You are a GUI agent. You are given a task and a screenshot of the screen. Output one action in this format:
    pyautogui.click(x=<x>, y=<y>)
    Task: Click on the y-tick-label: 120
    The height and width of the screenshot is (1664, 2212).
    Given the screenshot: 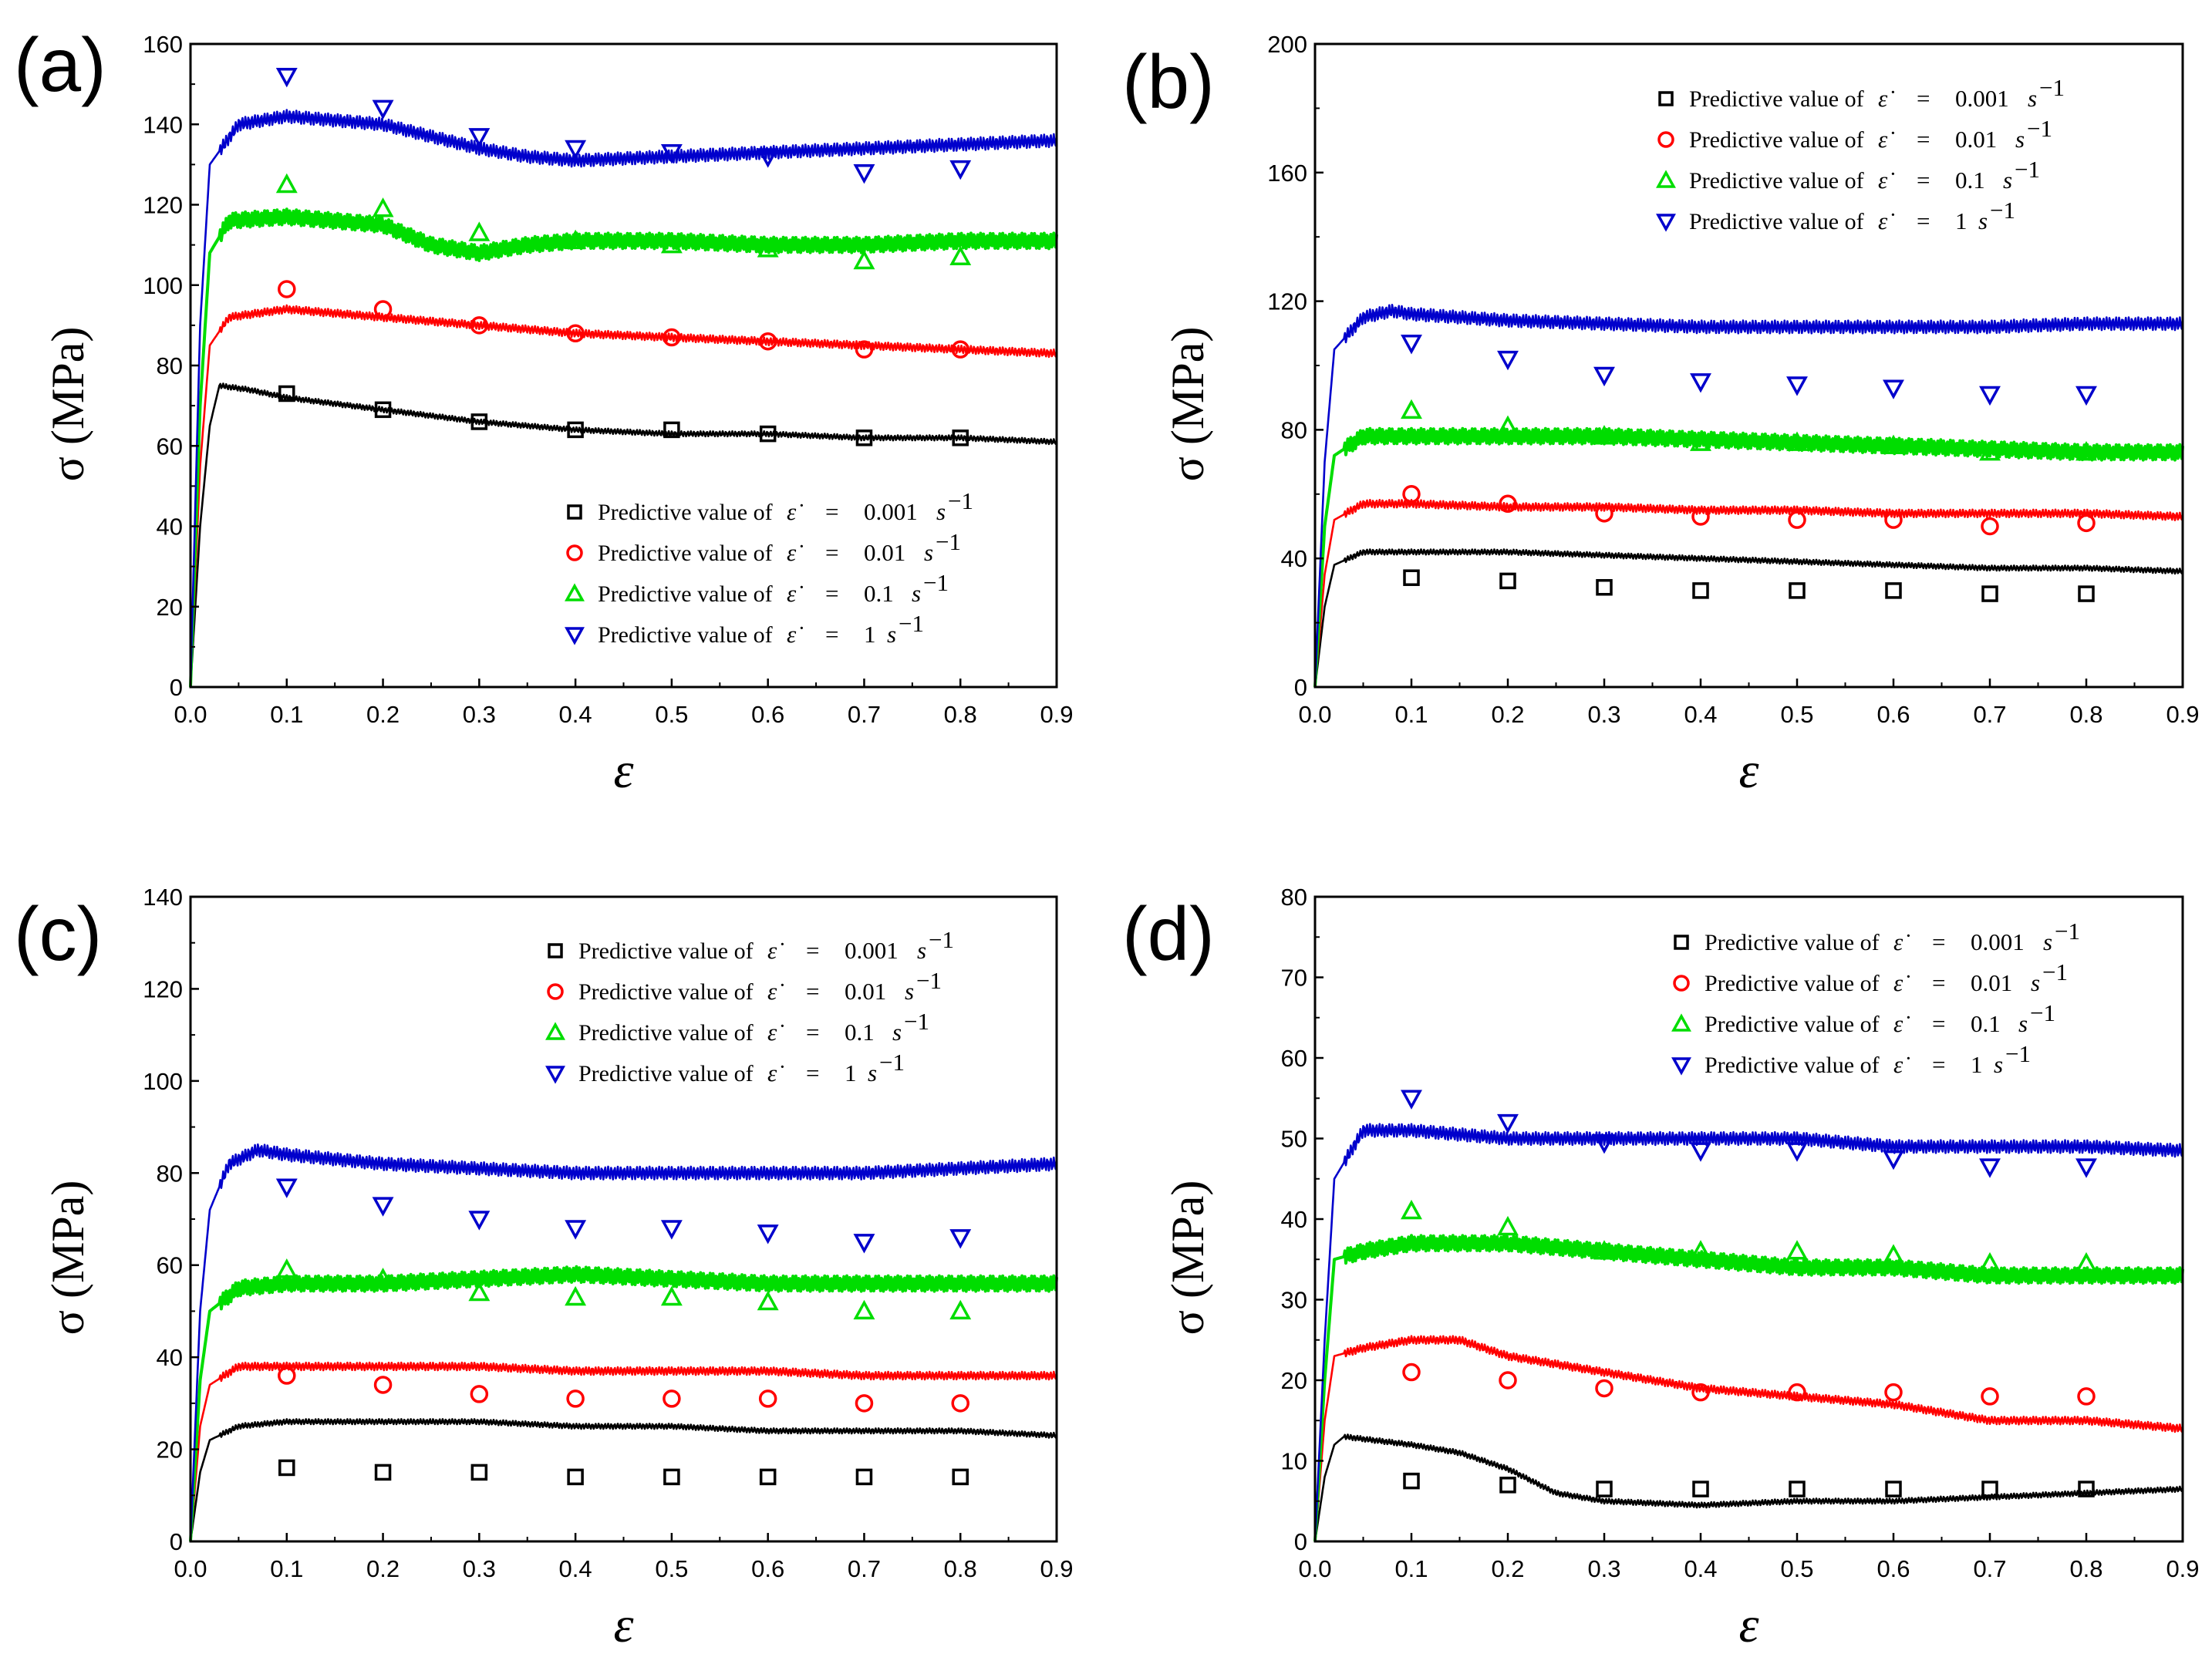 What is the action you would take?
    pyautogui.click(x=1287, y=301)
    